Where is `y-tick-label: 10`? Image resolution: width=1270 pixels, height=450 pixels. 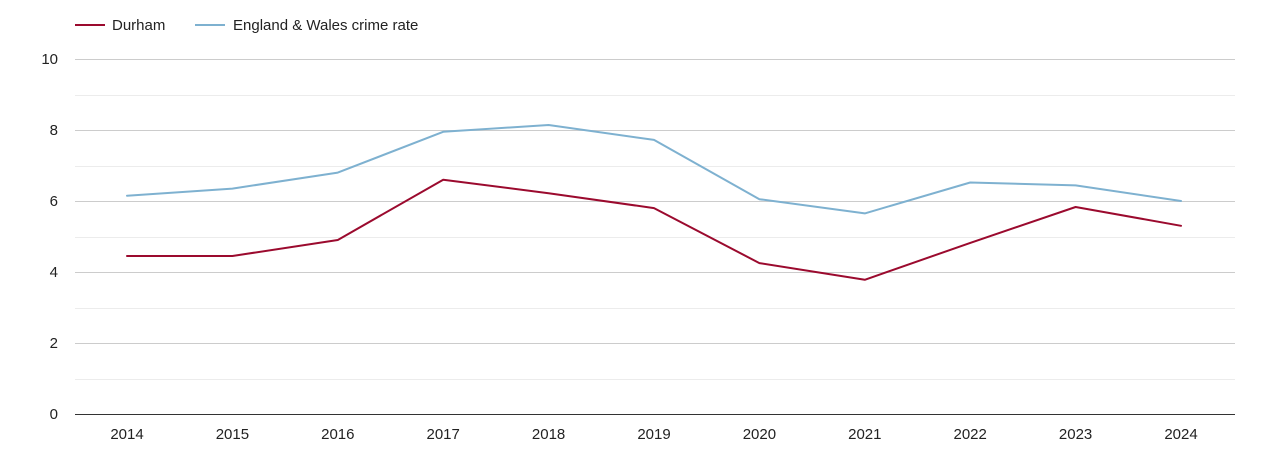
y-tick-label: 10 is located at coordinates (49, 59).